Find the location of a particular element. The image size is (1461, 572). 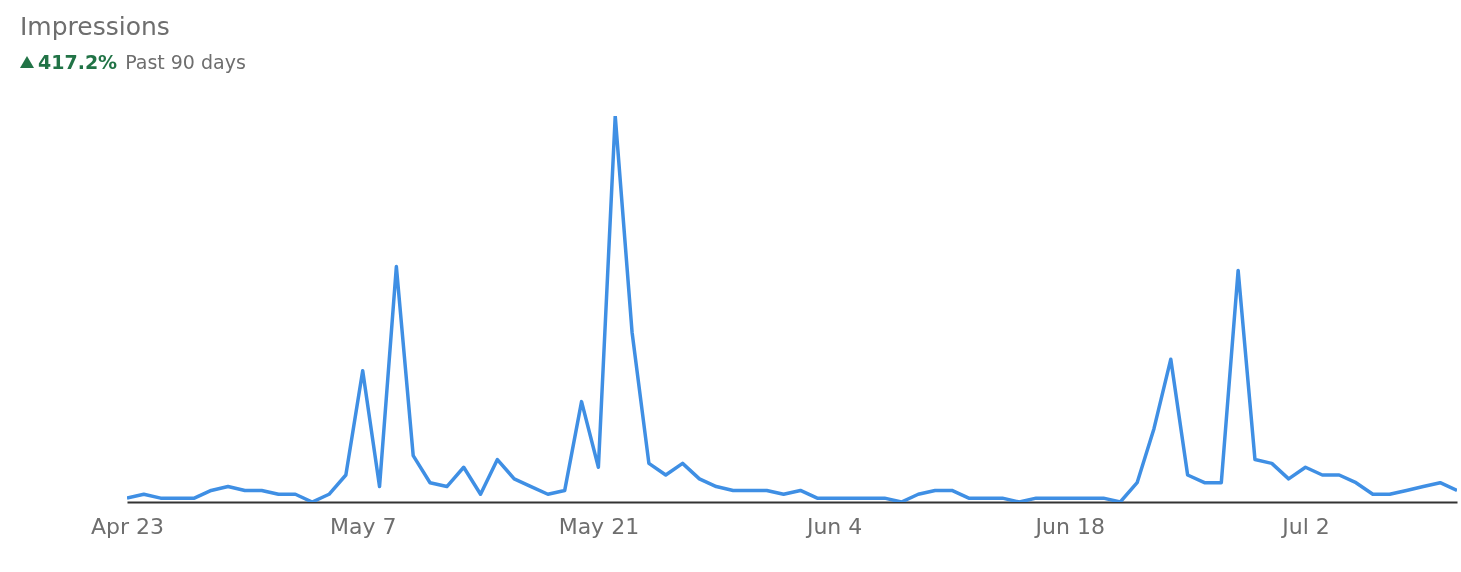

x-tick-label: Jun 4 is located at coordinates (833, 526).